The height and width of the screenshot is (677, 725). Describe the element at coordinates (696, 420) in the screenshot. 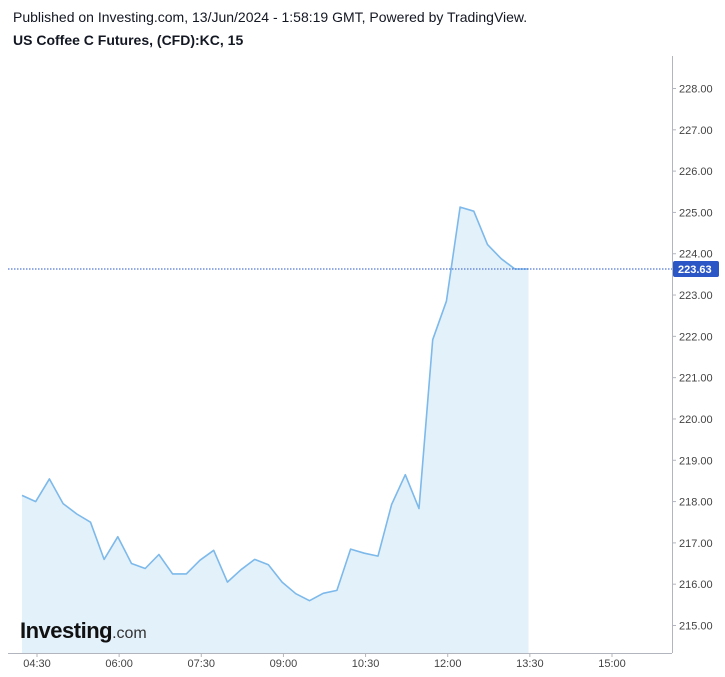

I see `price-tick-label: 220.00` at that location.